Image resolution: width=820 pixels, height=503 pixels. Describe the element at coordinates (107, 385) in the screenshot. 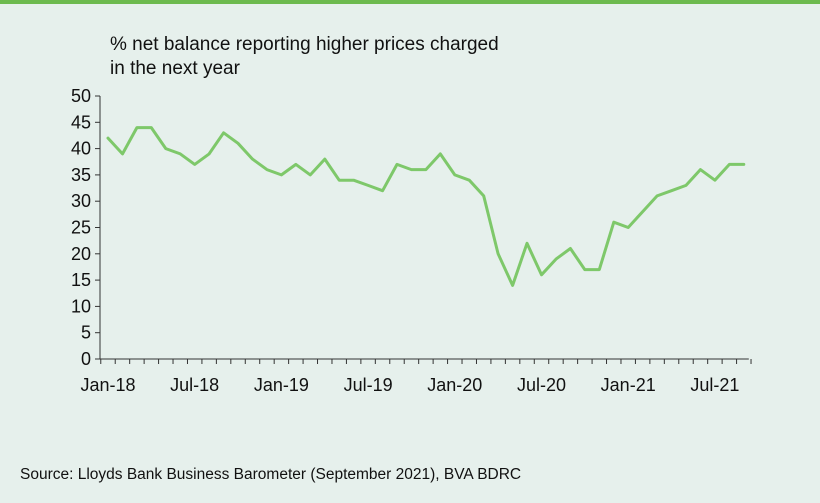

I see `x-tick-label: Jan-18` at that location.